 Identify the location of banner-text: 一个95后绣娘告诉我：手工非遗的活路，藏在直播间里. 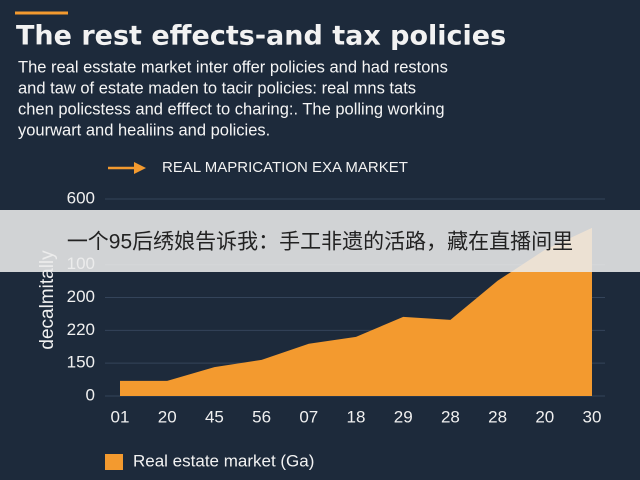
(320, 242).